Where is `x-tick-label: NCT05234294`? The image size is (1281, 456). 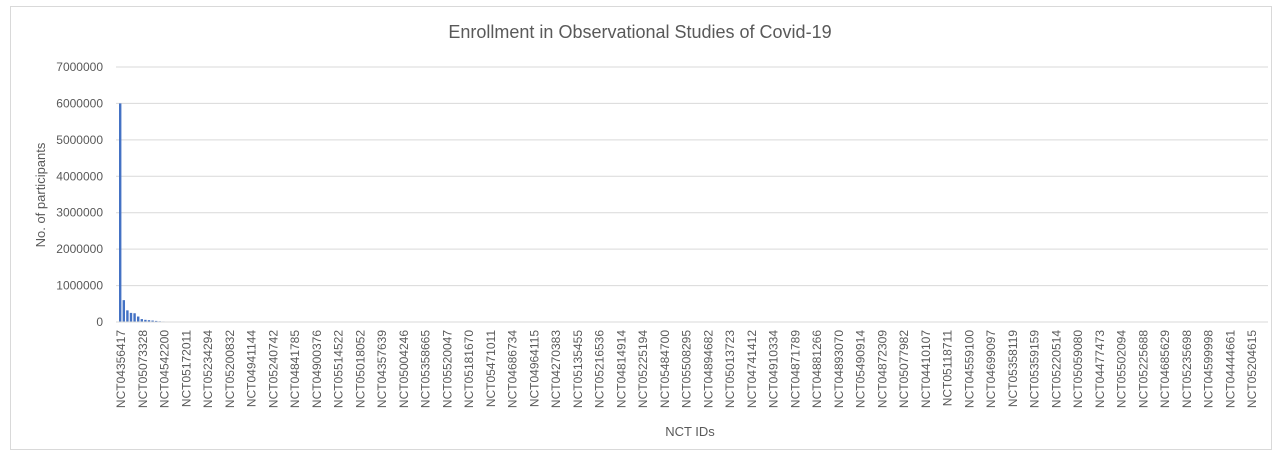
x-tick-label: NCT05234294 is located at coordinates (208, 369).